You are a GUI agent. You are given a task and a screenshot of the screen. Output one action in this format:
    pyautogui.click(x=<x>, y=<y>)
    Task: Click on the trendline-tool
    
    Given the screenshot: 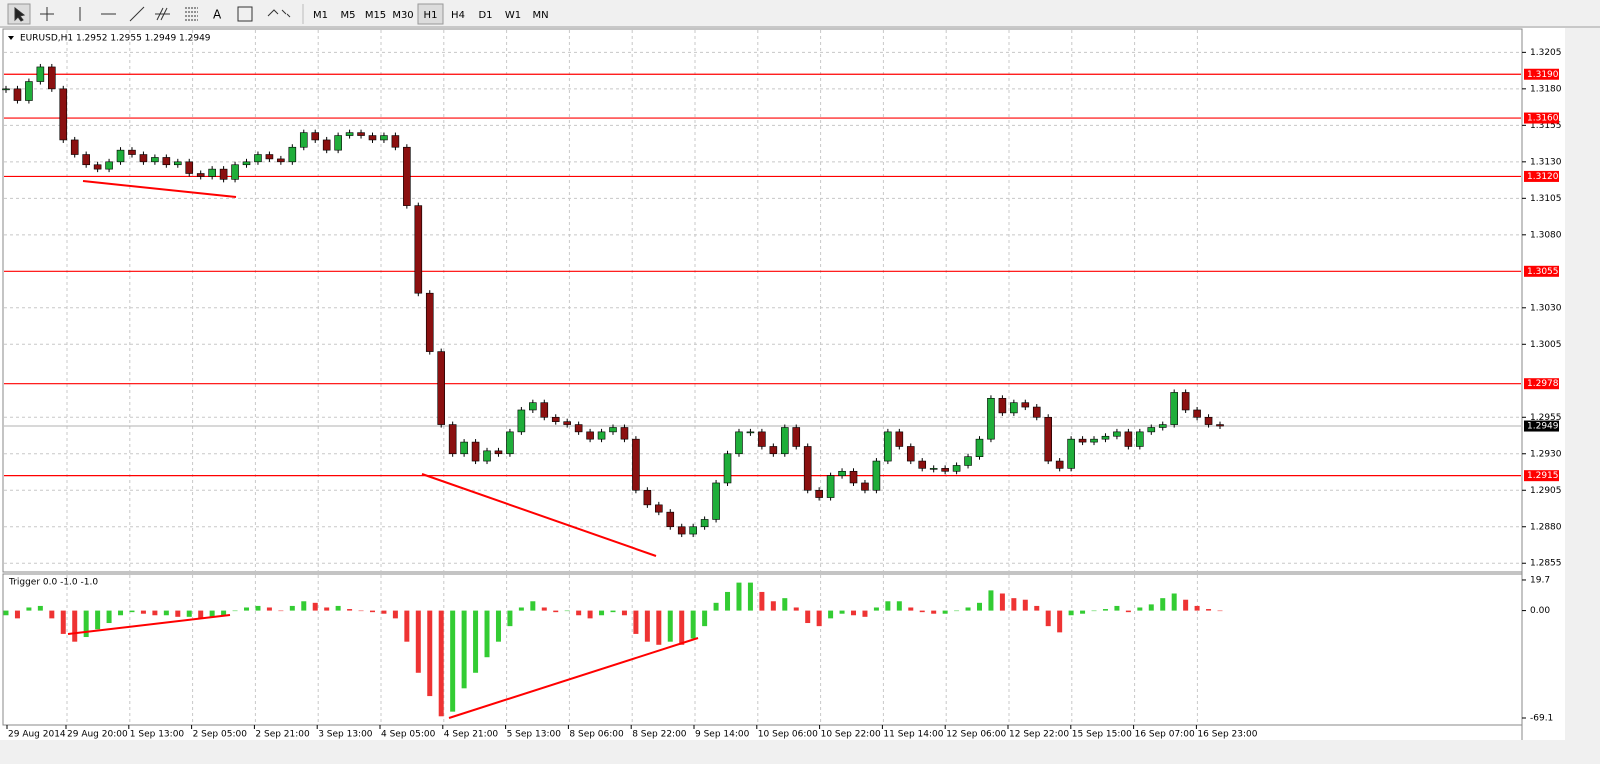 What is the action you would take?
    pyautogui.click(x=137, y=14)
    